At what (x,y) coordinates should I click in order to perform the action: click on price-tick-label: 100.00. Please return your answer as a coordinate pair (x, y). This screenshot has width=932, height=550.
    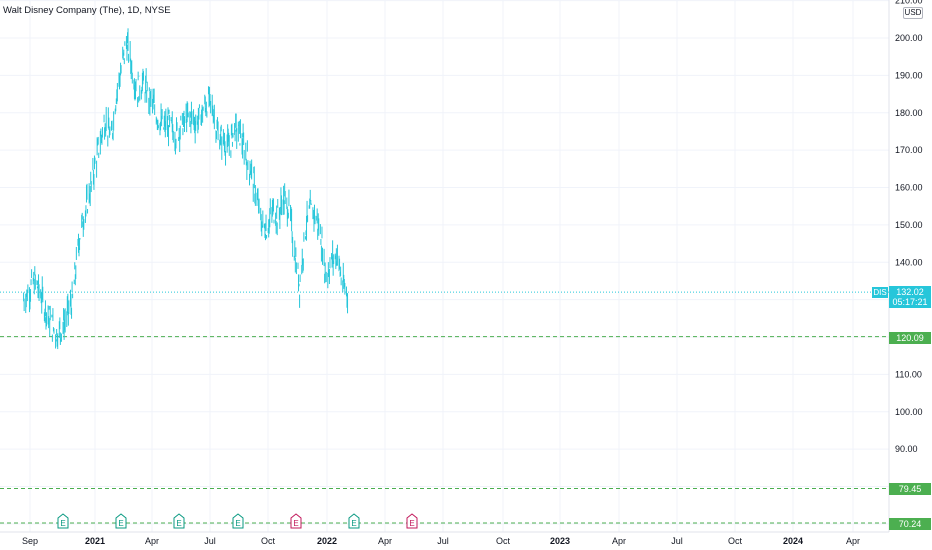
    Looking at the image, I should click on (909, 412).